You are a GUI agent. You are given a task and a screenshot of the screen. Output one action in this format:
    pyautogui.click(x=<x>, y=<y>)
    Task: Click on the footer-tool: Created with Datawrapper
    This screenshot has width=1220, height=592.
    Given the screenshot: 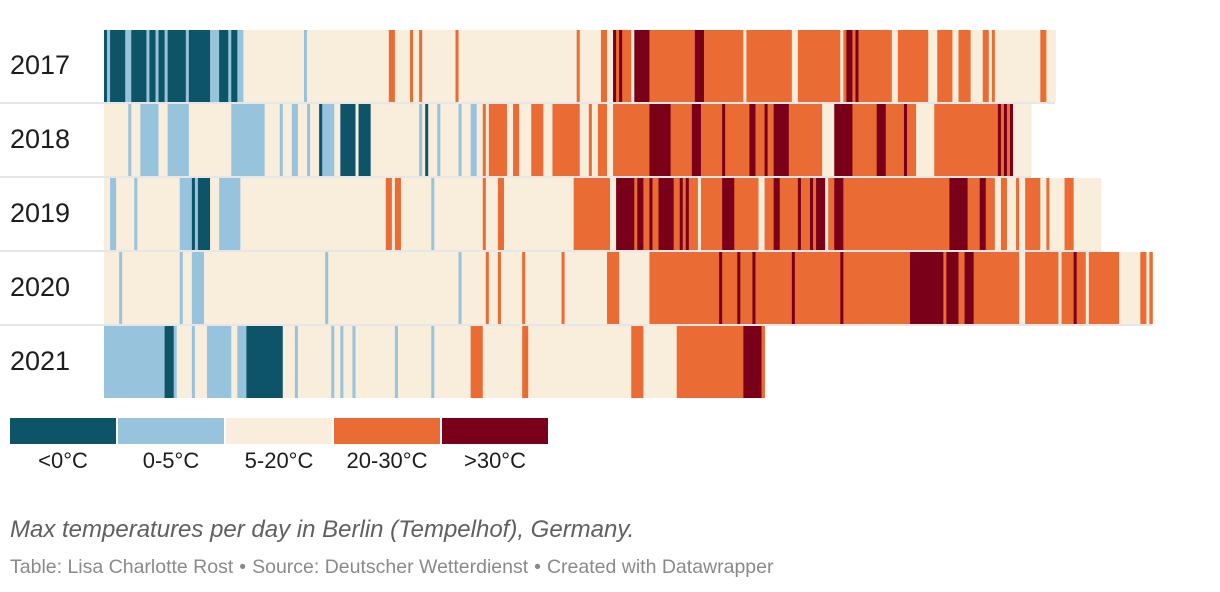 What is the action you would take?
    pyautogui.click(x=660, y=567)
    